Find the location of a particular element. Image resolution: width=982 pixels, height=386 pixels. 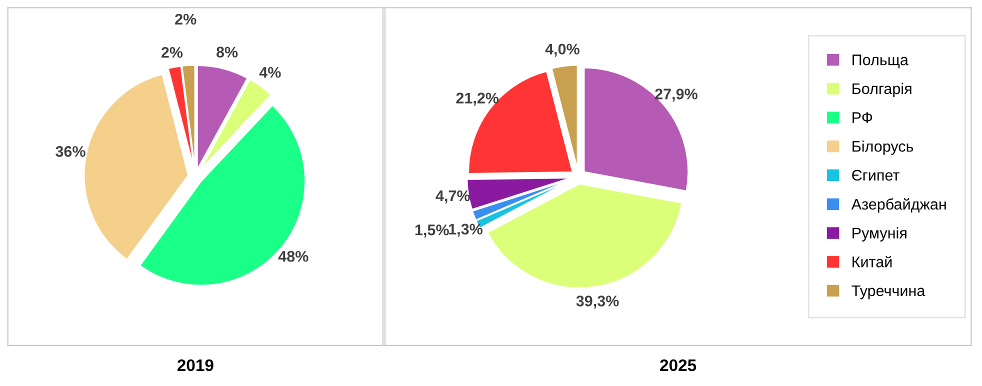

legend-label: Туреччина is located at coordinates (889, 293).